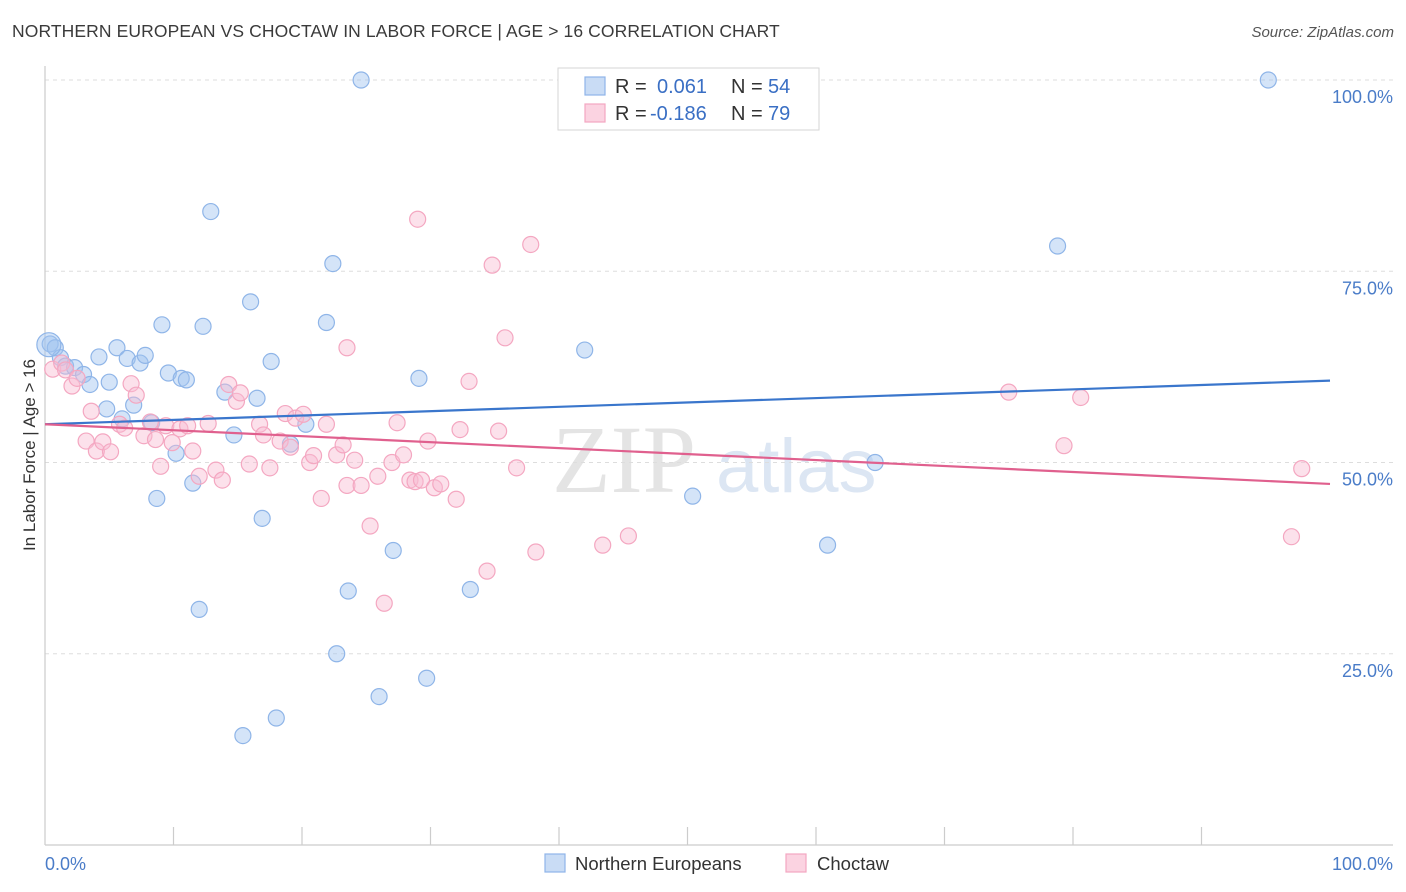  I want to click on legend-r-label-0: R =, so click(631, 87).